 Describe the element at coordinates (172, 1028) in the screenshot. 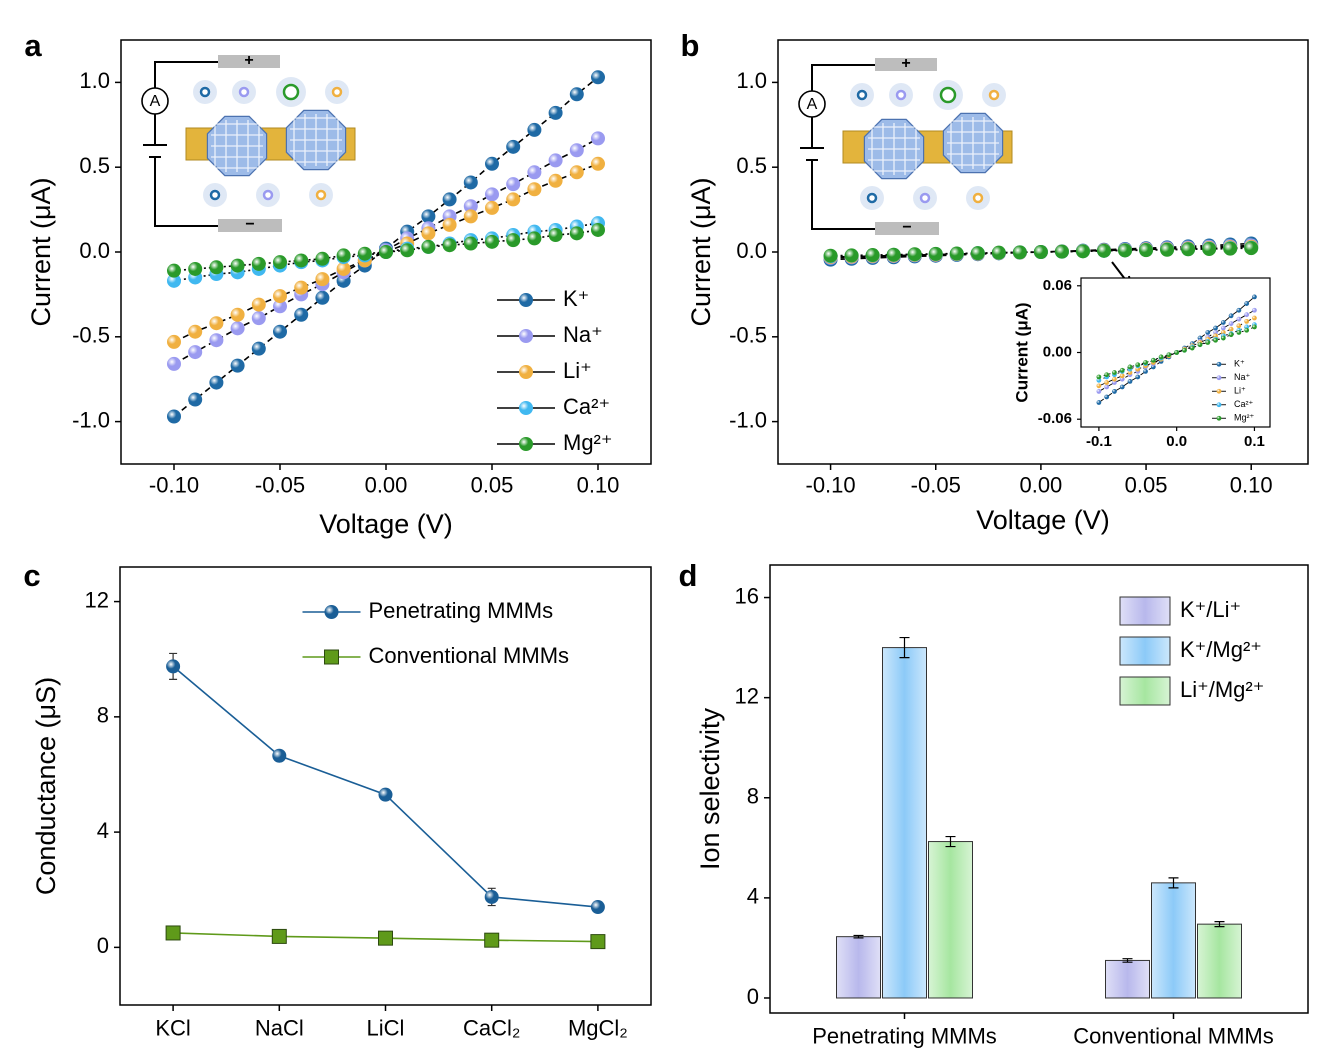

I see `x-tick-label: KCl` at that location.